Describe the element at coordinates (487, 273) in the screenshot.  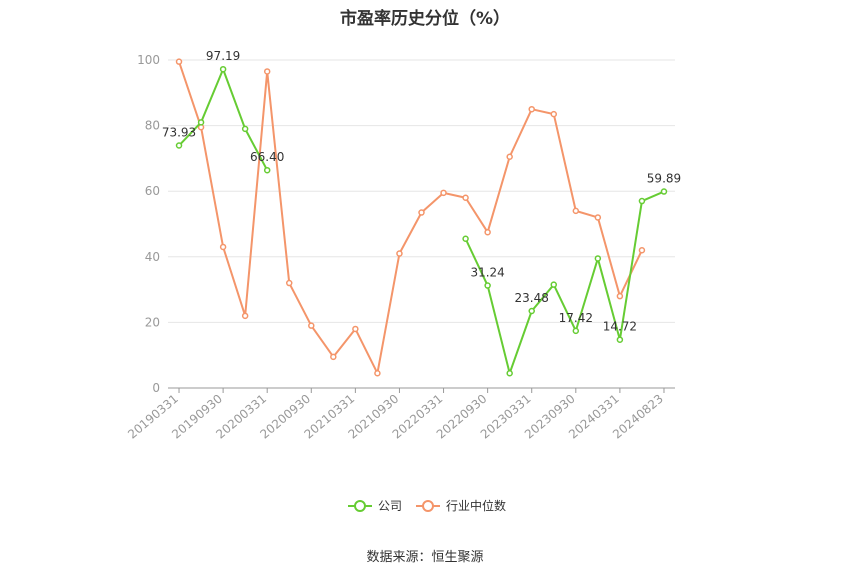
I see `data-label-company: 31.24` at that location.